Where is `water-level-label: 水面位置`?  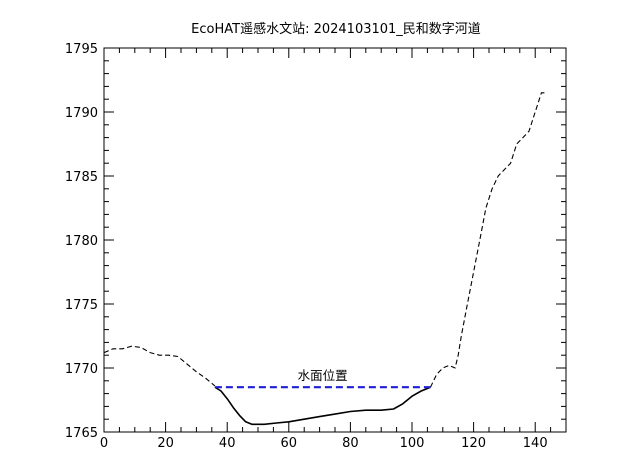
water-level-label: 水面位置 is located at coordinates (323, 375).